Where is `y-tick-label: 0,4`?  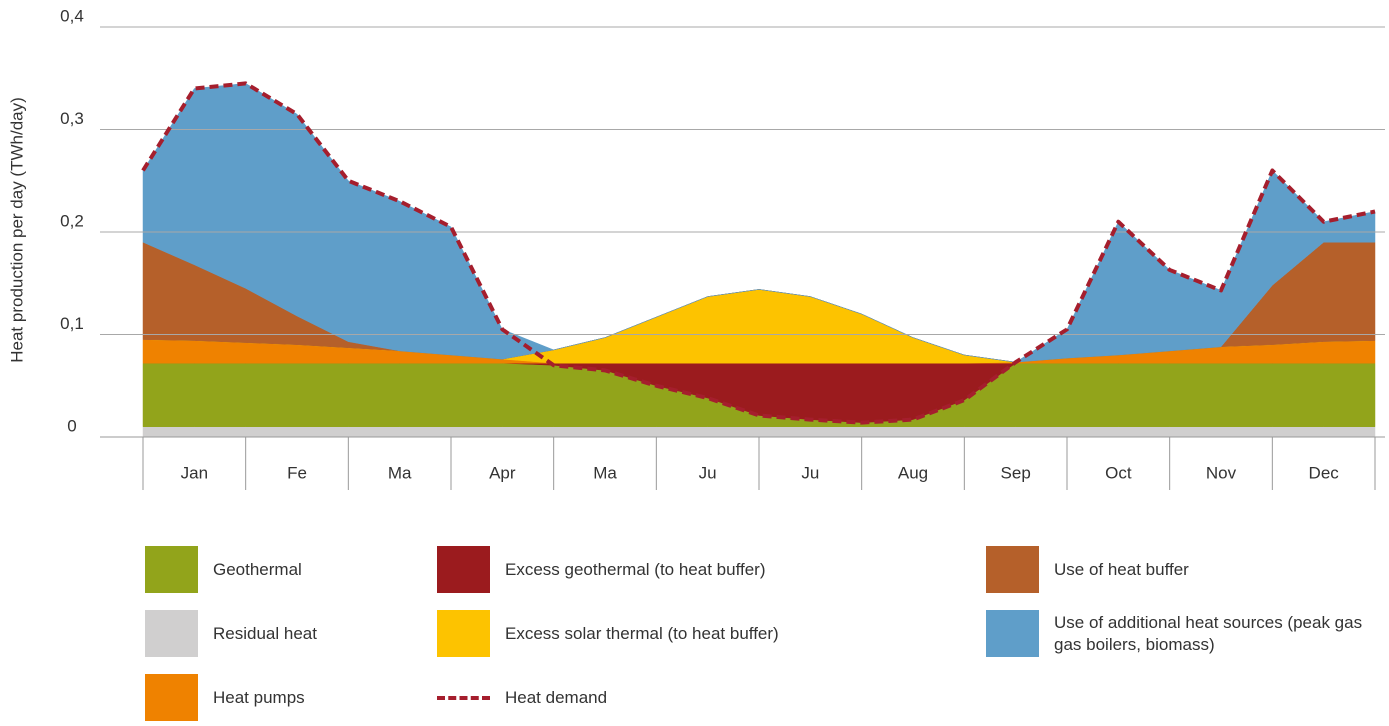 y-tick-label: 0,4 is located at coordinates (72, 15).